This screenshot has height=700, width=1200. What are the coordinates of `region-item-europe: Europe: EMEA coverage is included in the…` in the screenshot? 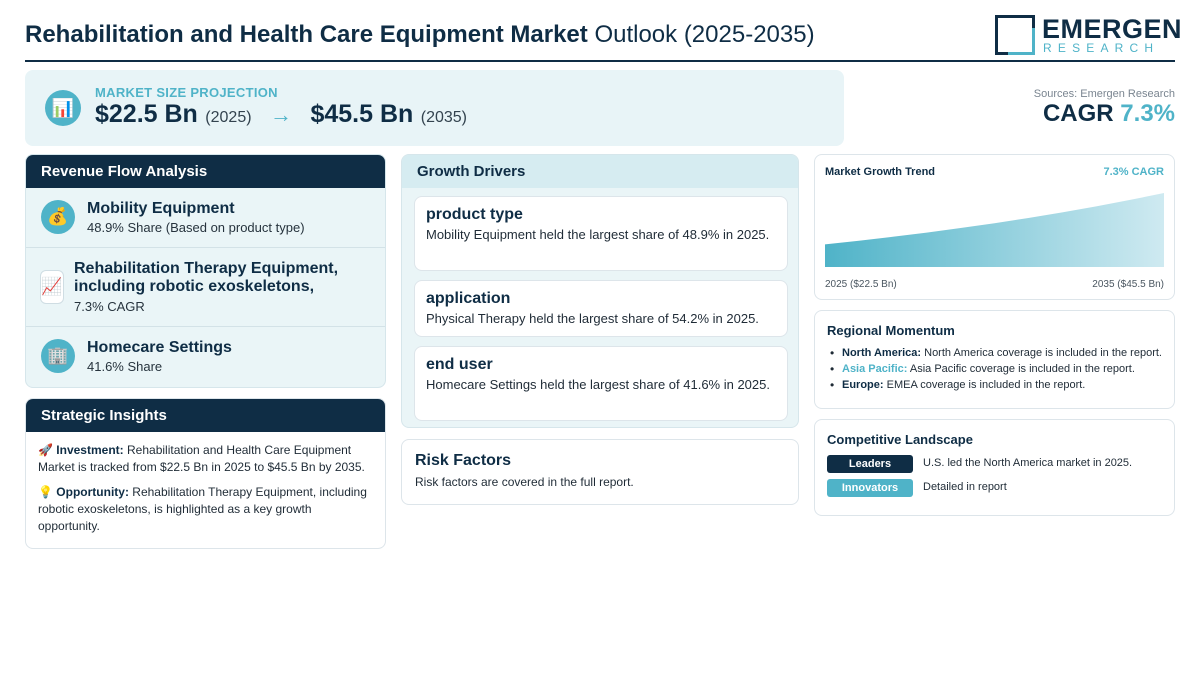 It's located at (994, 385).